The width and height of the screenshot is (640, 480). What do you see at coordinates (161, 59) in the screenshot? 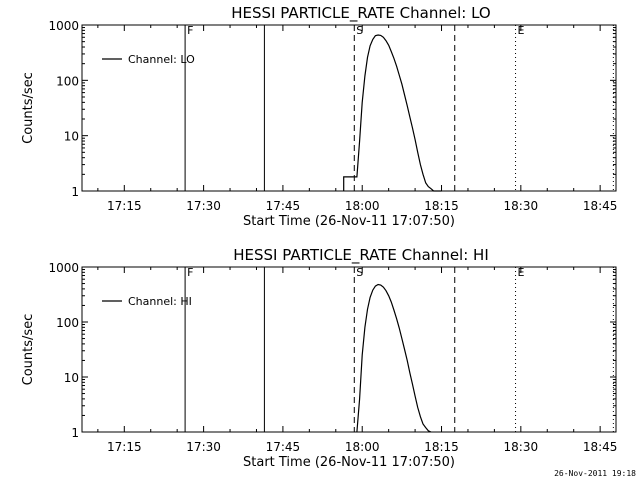
I see `legend-label: Channel: LO` at bounding box center [161, 59].